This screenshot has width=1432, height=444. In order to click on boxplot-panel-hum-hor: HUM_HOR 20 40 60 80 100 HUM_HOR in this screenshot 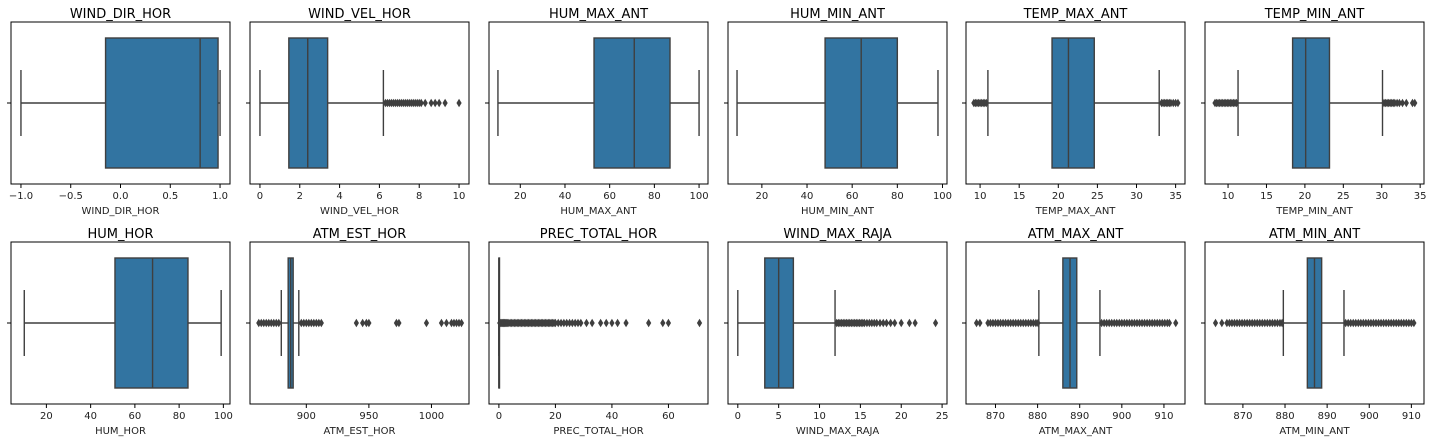, I will do `click(127, 330)`.